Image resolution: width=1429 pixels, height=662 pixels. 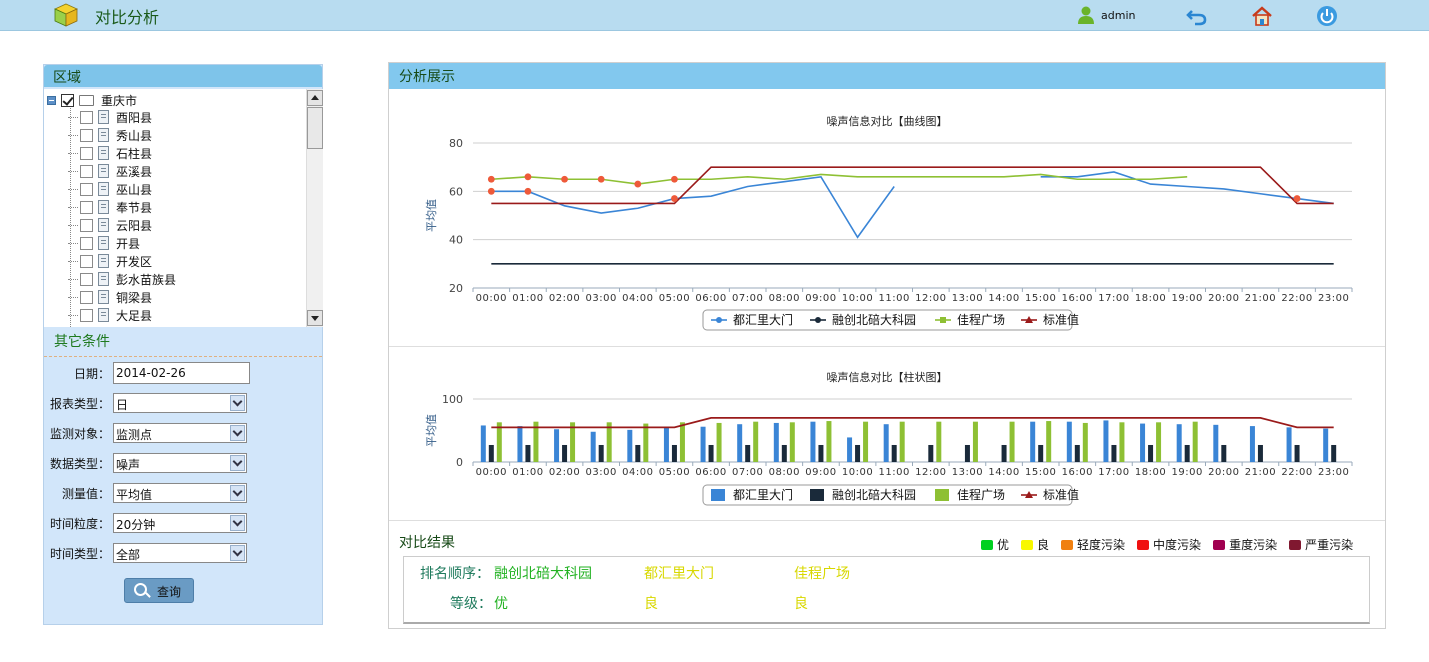 I want to click on result-box: 排名顺序： 等级： 融创北碚大科园优 都汇里大门良 佳程广场良, so click(x=886, y=590).